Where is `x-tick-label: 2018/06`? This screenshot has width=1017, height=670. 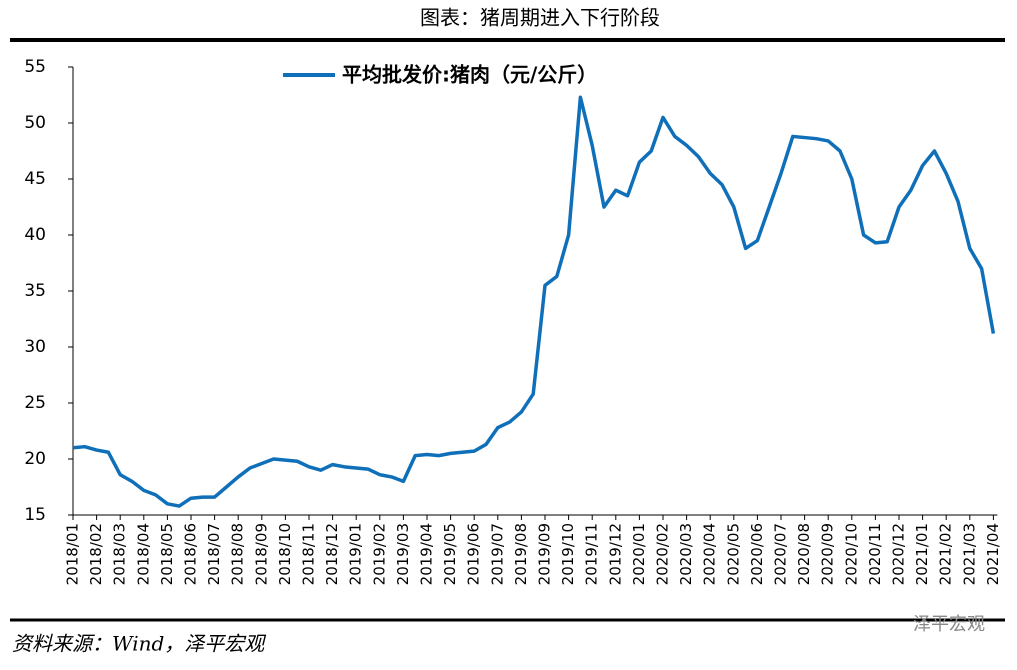 x-tick-label: 2018/06 is located at coordinates (191, 554).